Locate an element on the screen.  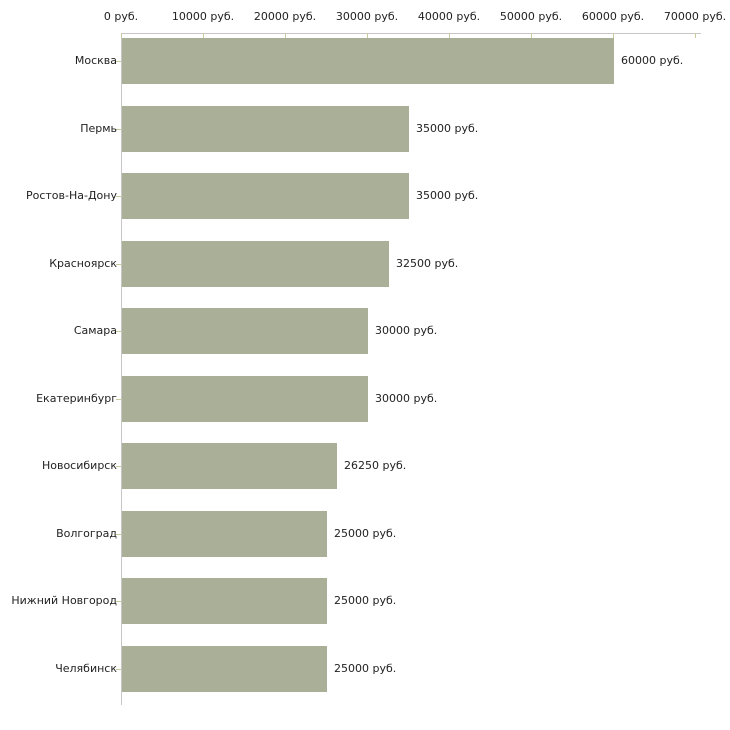
x-axis-tick-label: 40000 руб. is located at coordinates (449, 16).